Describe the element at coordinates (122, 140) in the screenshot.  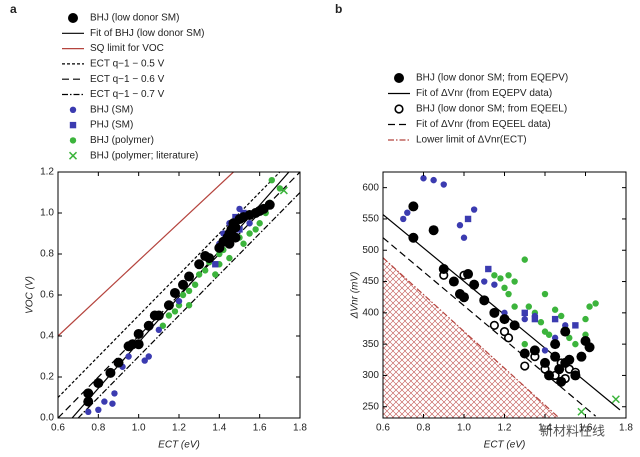
I see `legend-label: BHJ (polymer)` at that location.